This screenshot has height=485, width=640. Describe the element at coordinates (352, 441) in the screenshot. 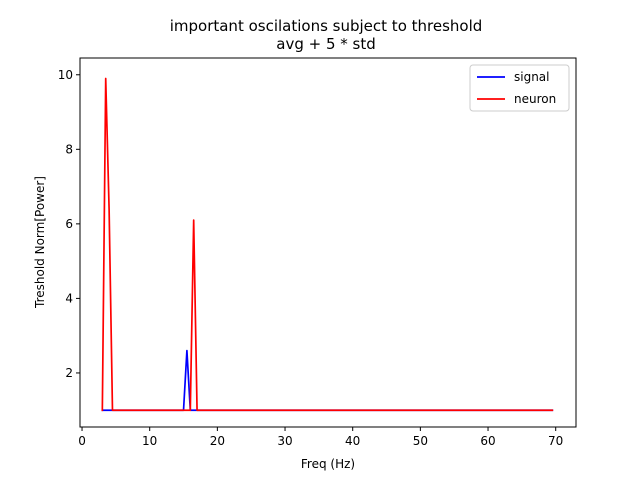

I see `x-tick-label: 40` at that location.